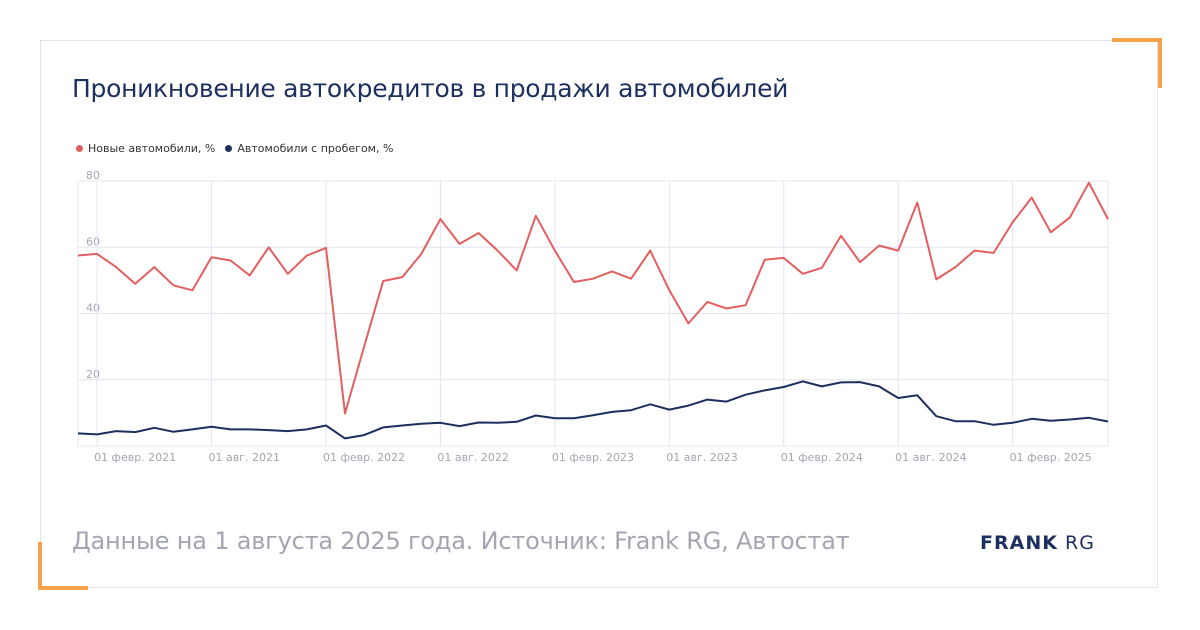  I want to click on corner-accent-bottom-left, so click(63, 588).